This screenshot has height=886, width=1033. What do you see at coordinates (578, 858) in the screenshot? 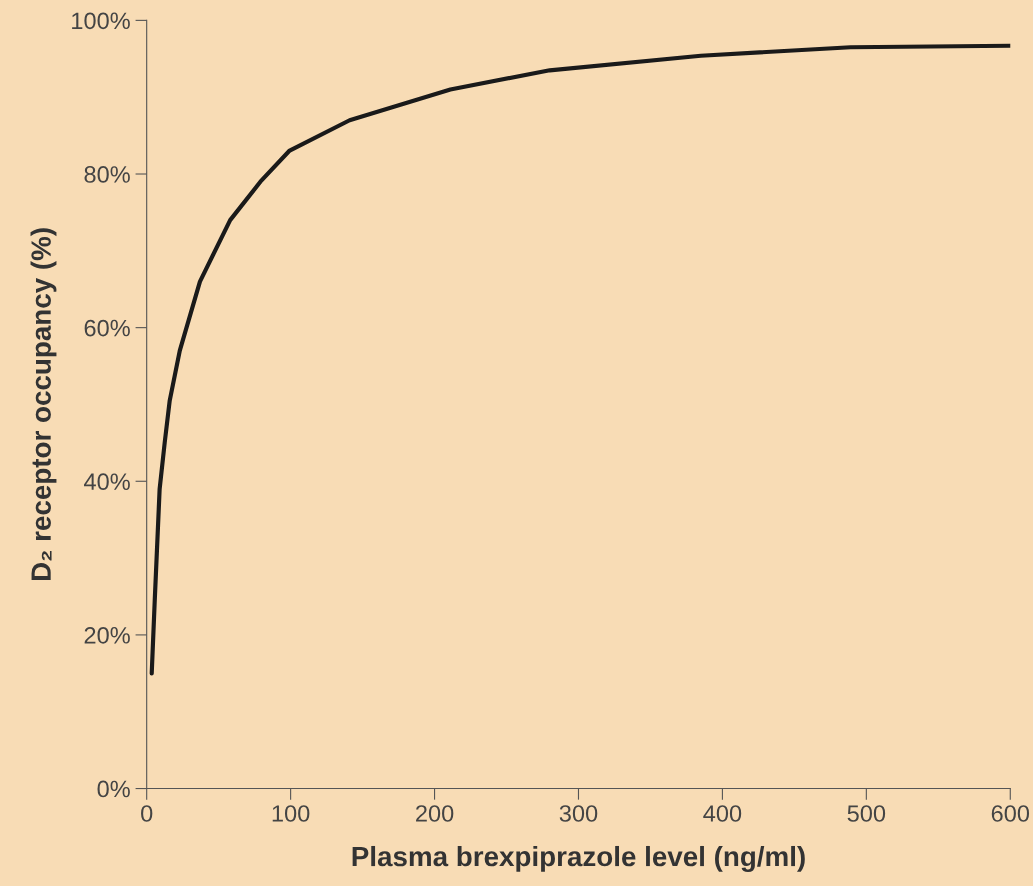
I see `x-axis-title: Plasma brexpiprazole level (ng/ml)` at bounding box center [578, 858].